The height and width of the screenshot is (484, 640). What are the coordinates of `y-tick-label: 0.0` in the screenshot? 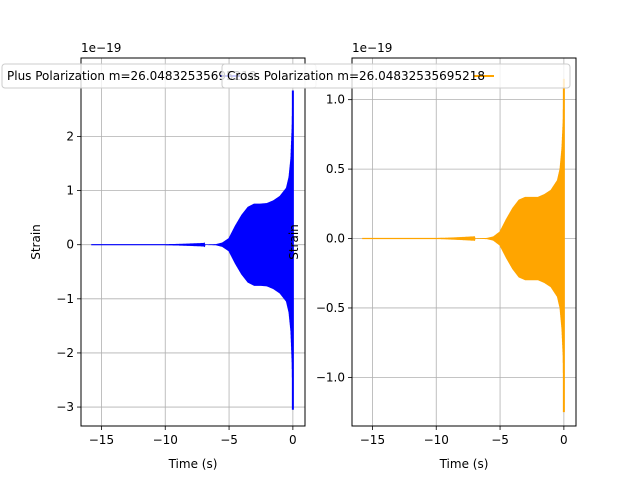 It's located at (335, 239).